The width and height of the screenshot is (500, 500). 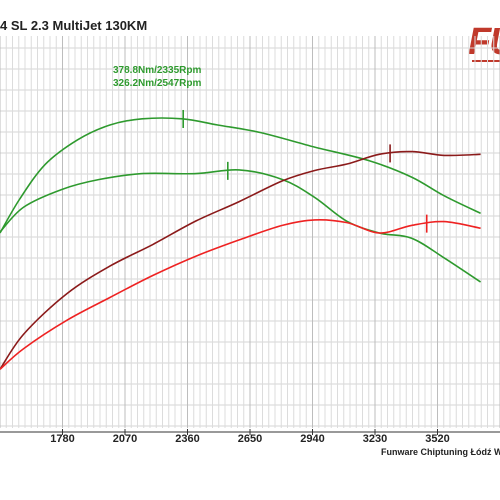 I want to click on logo-text: FU, so click(x=484, y=42).